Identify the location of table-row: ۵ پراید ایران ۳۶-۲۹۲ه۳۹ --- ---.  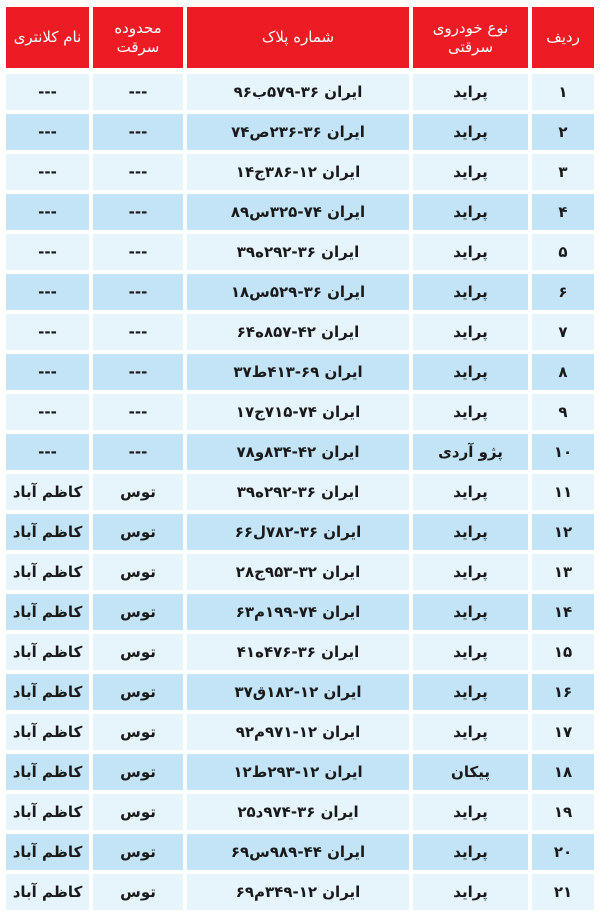
(300, 252).